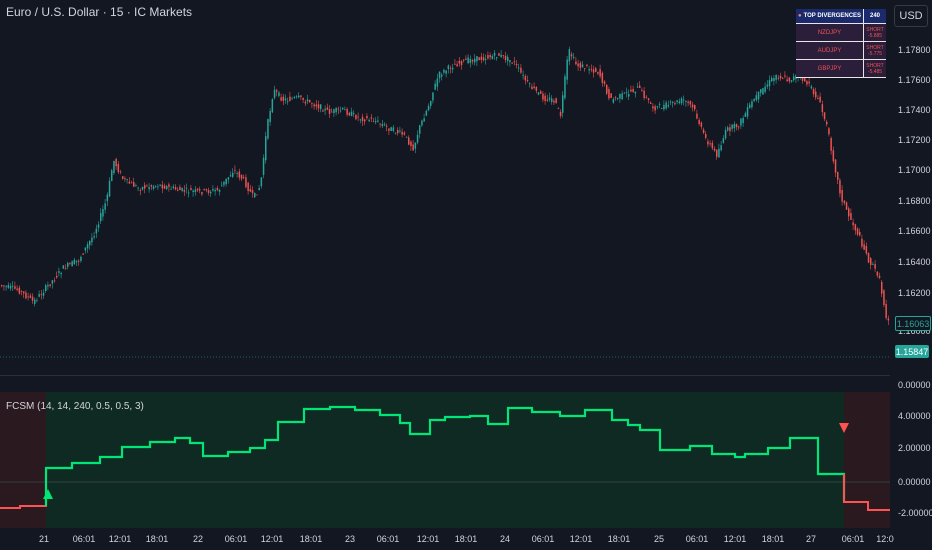 Image resolution: width=932 pixels, height=550 pixels. Describe the element at coordinates (350, 539) in the screenshot. I see `time-axis-label: 23` at that location.